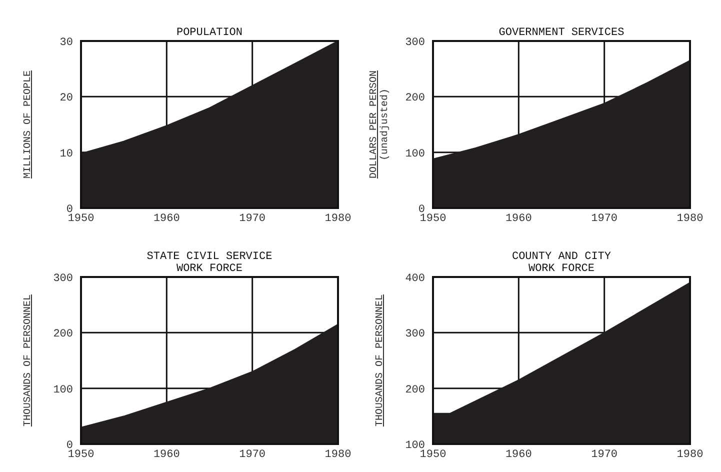 Image resolution: width=721 pixels, height=472 pixels. What do you see at coordinates (66, 98) in the screenshot?
I see `y-tick-label: 20` at bounding box center [66, 98].